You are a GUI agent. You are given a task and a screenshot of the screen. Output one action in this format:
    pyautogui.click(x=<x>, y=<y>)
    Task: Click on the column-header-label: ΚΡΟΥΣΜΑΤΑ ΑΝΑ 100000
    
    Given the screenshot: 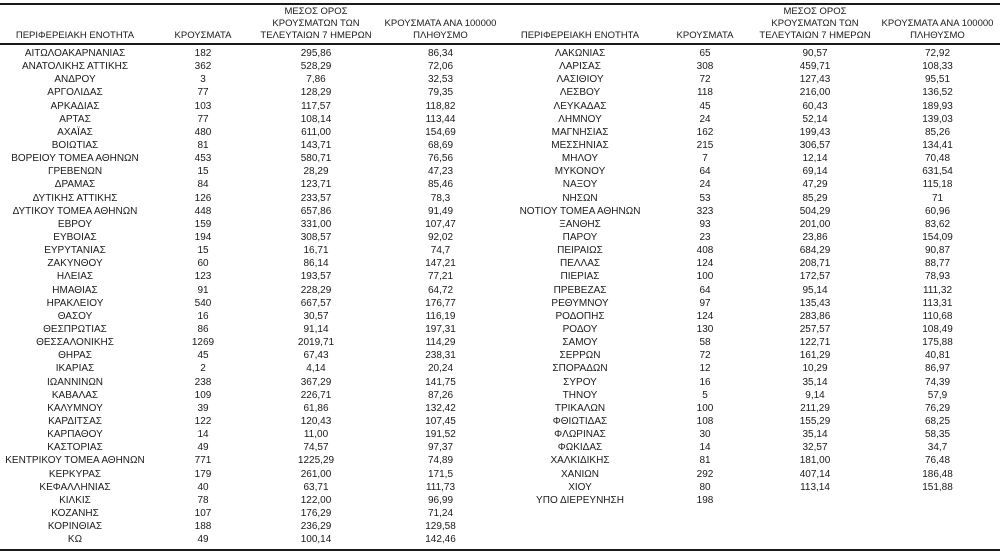 What is the action you would take?
    pyautogui.click(x=440, y=23)
    